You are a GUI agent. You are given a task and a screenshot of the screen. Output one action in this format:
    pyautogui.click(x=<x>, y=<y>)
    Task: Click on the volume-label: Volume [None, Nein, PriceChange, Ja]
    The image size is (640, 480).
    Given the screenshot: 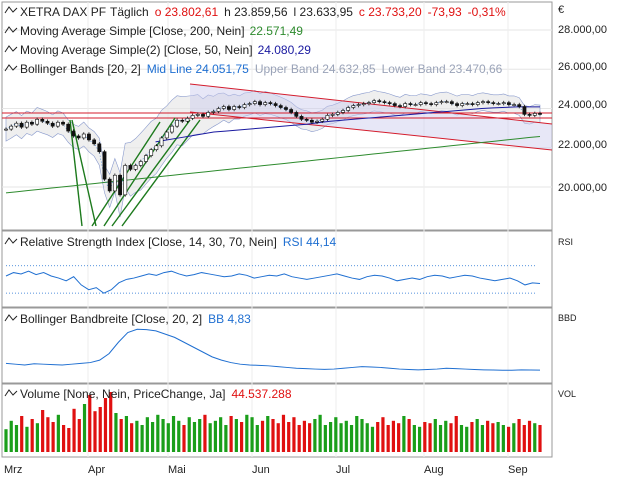 What is the action you would take?
    pyautogui.click(x=122, y=394)
    